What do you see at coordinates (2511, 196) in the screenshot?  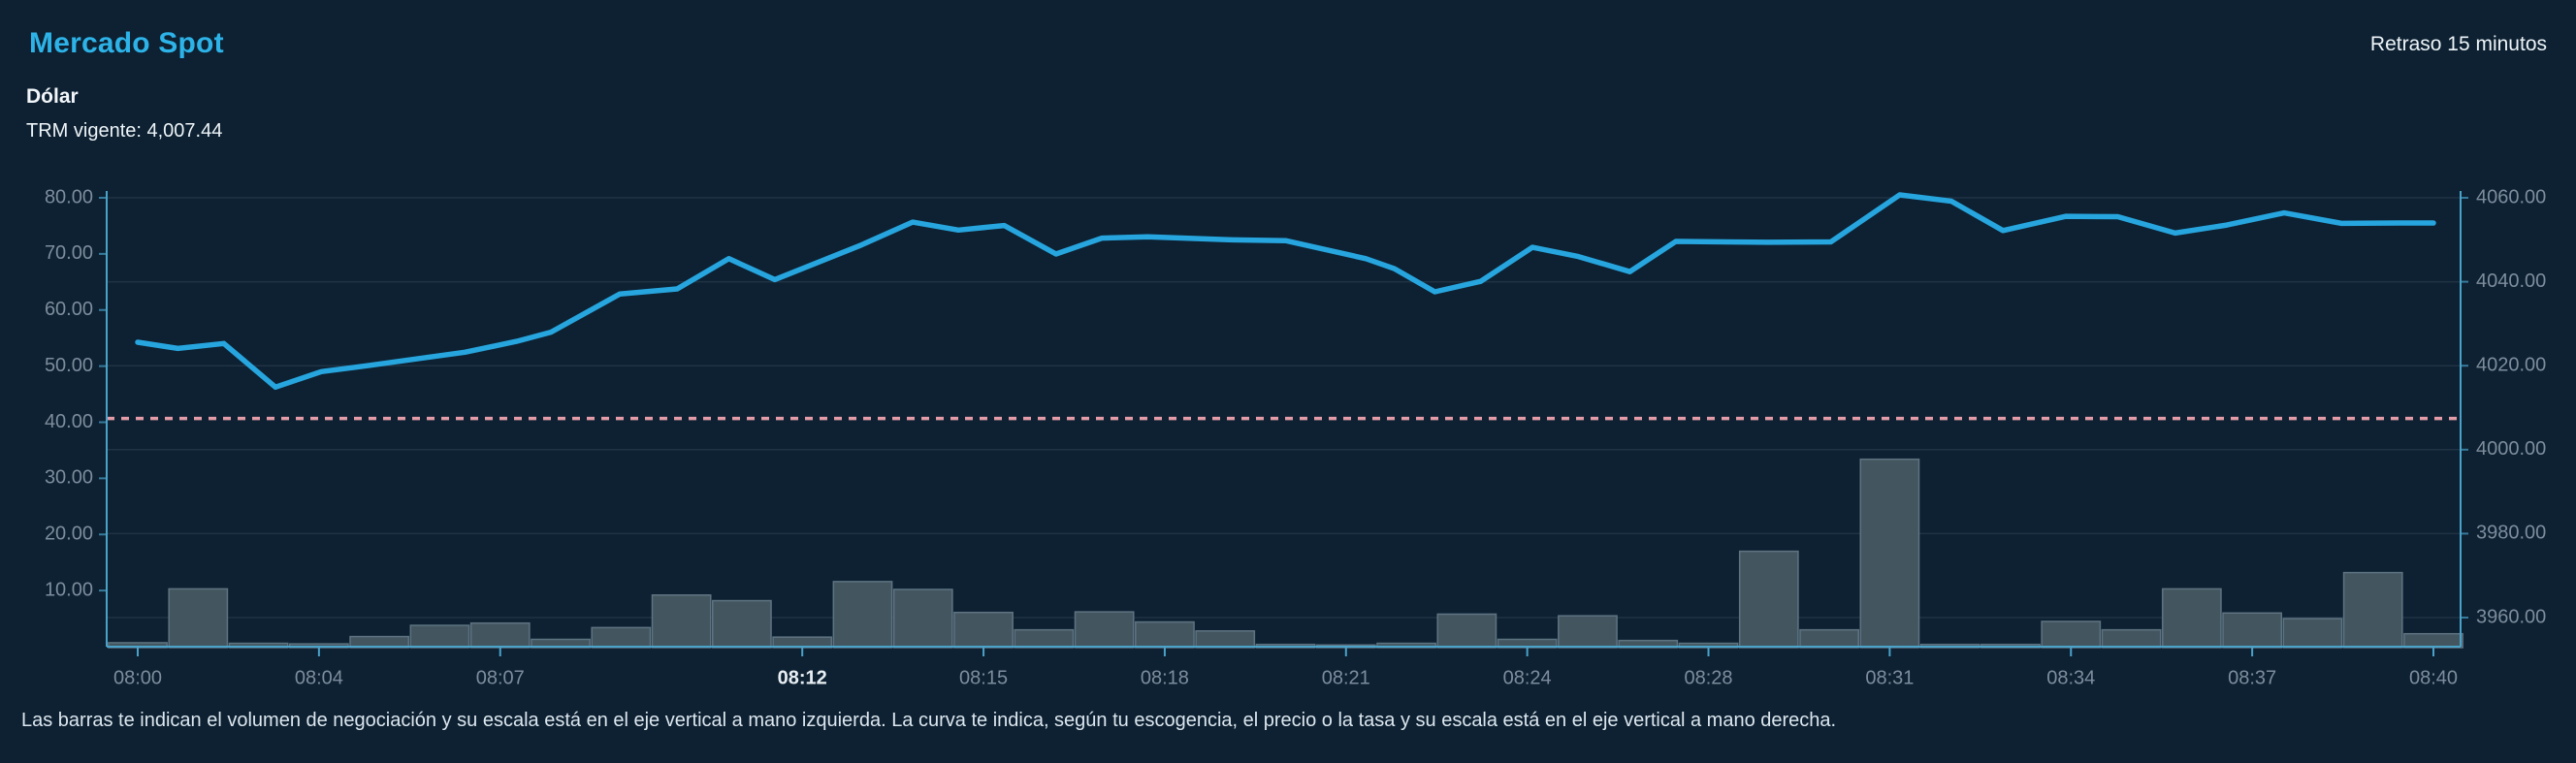 I see `axis-tick-label: 4060.00` at bounding box center [2511, 196].